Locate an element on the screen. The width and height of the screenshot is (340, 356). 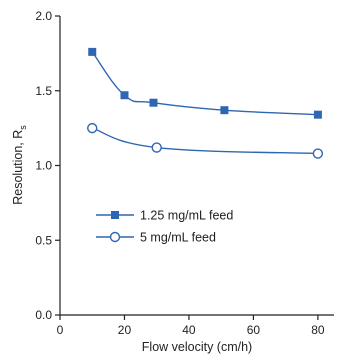
y-axis-label: Resolution, Rs is located at coordinates (19, 165).